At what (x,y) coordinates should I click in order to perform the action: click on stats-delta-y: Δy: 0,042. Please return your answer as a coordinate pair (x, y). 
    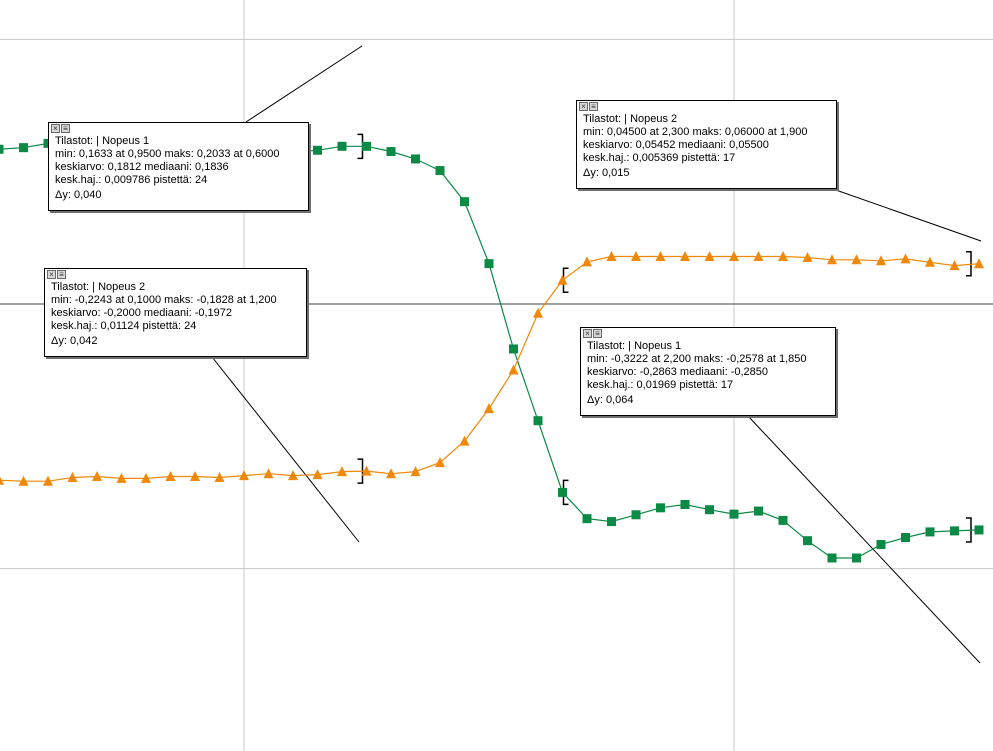
    Looking at the image, I should click on (74, 341).